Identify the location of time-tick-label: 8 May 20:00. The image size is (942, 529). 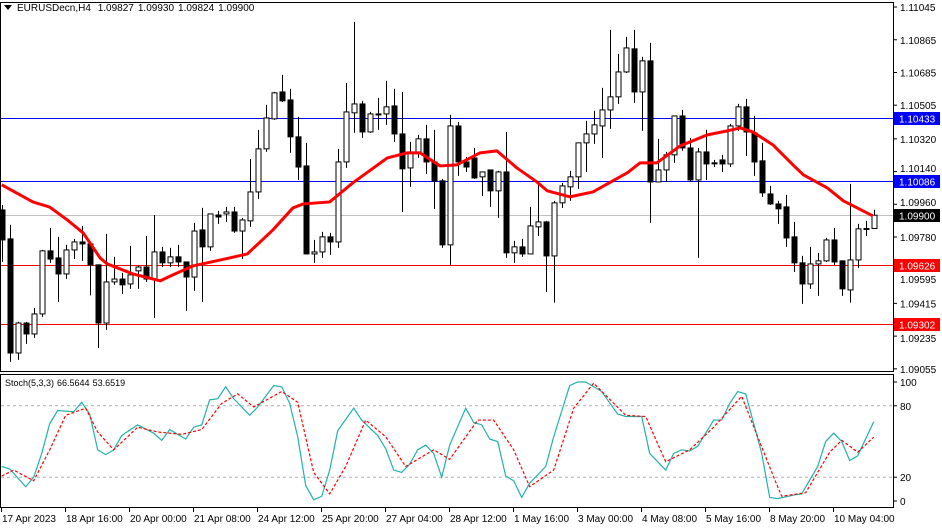
(797, 519).